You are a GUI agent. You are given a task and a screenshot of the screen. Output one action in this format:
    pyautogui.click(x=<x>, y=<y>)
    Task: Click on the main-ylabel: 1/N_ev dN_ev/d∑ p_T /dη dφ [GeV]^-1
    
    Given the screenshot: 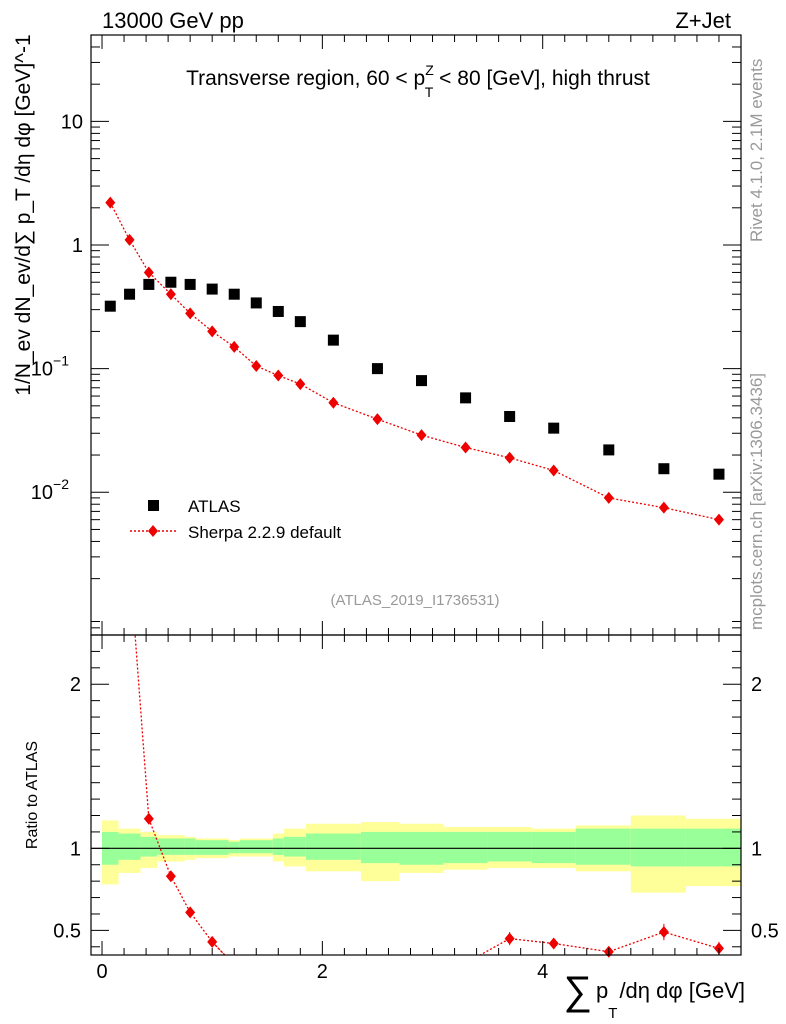 What is the action you would take?
    pyautogui.click(x=23, y=214)
    